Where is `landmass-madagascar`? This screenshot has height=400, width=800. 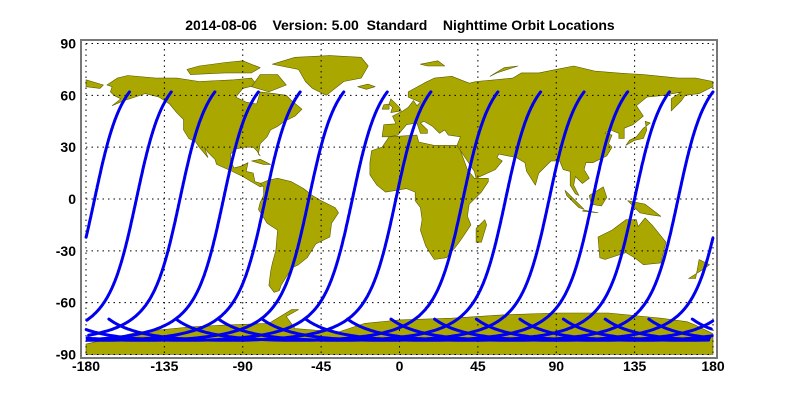 landmass-madagascar is located at coordinates (481, 231).